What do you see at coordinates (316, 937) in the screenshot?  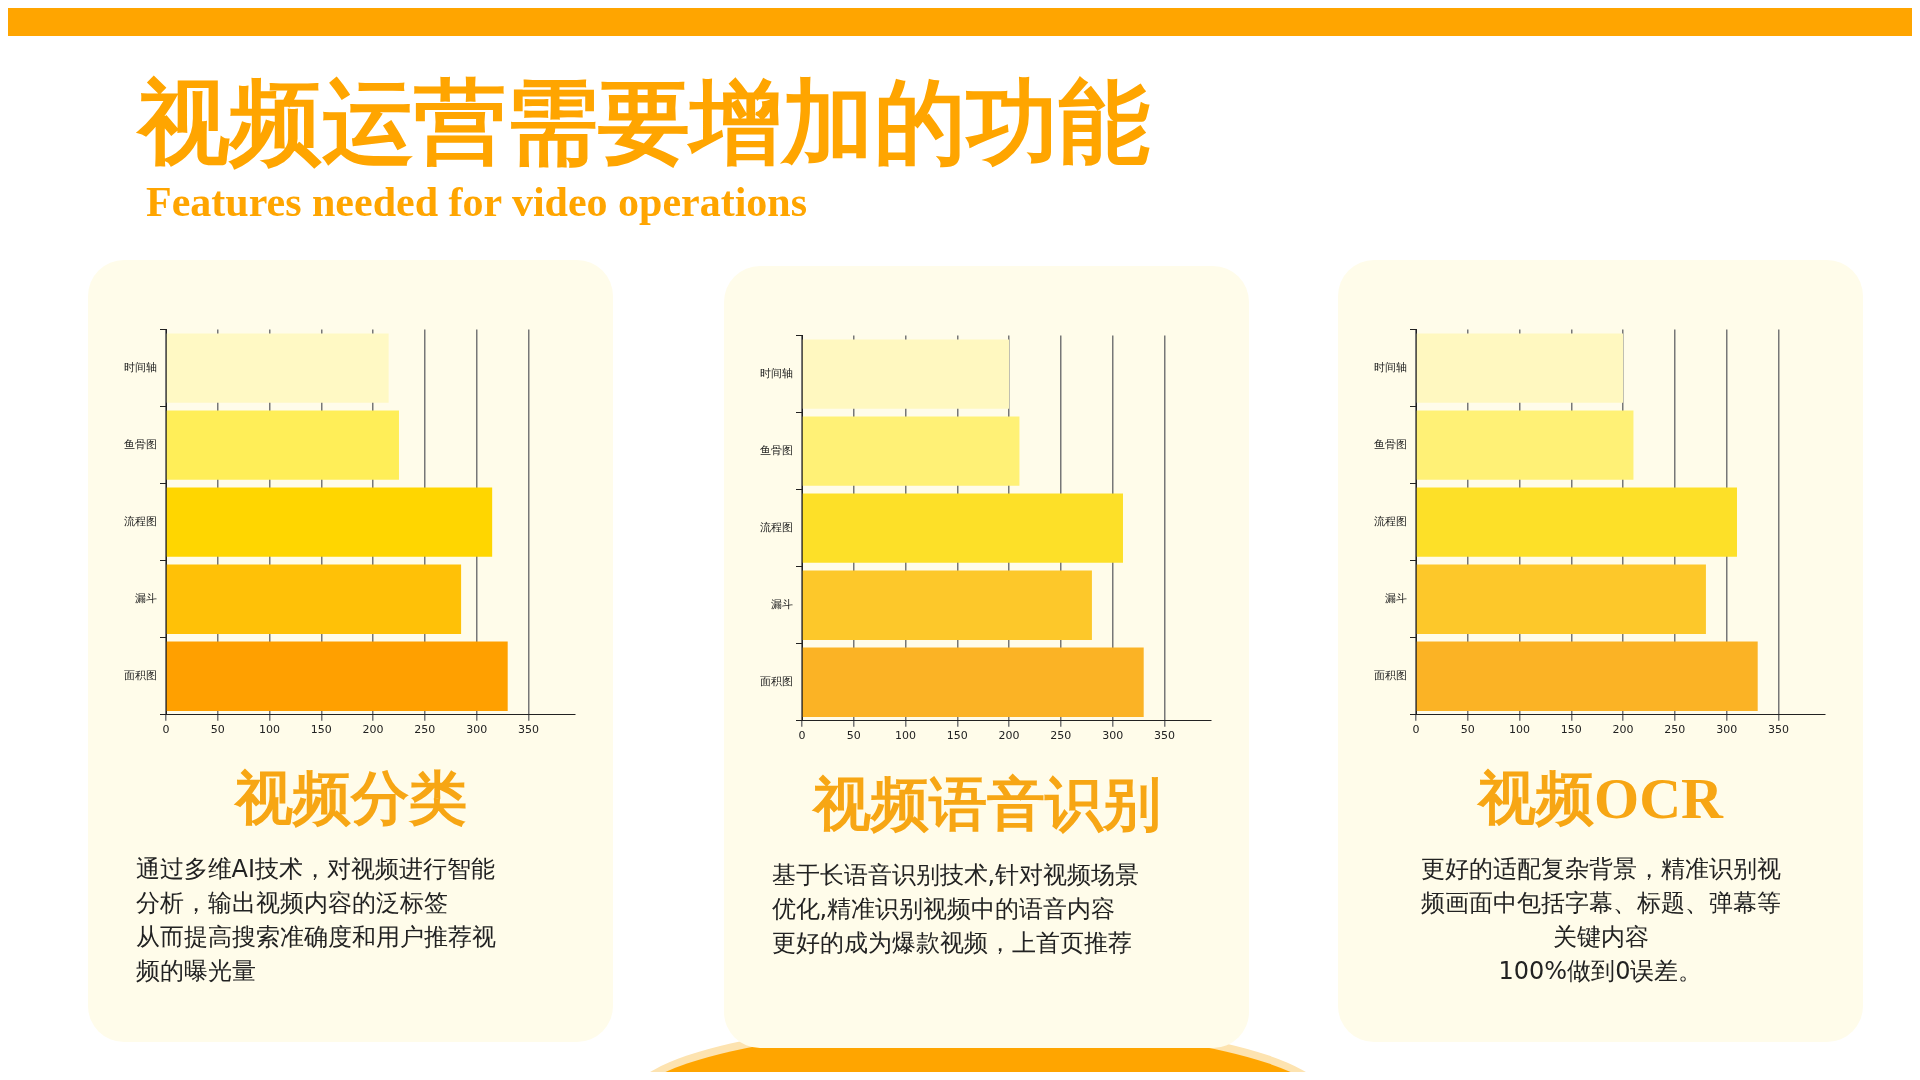 I see `text: 从而提高搜索准确度和用户推荐视` at bounding box center [316, 937].